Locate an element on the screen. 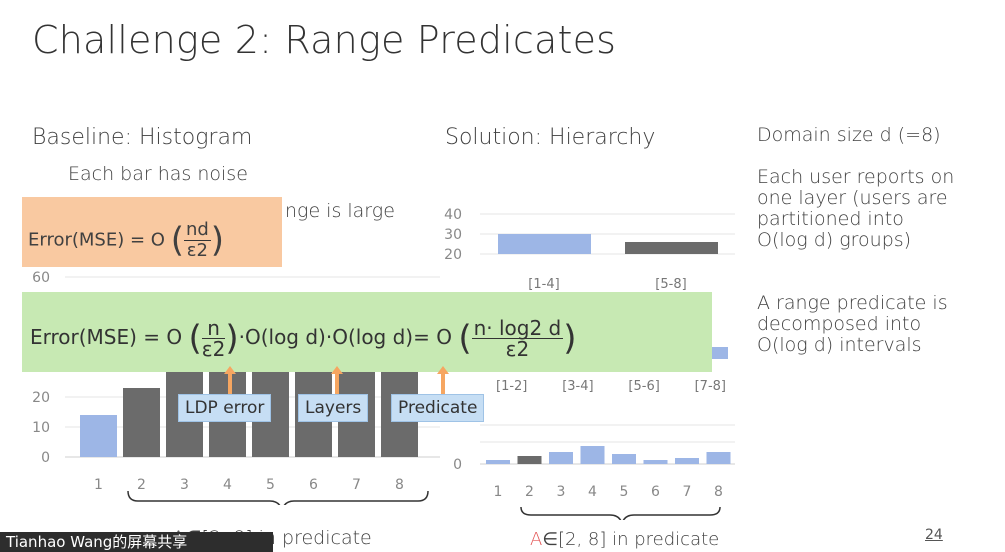 The width and height of the screenshot is (1005, 552). paragraph-line: partitioned into is located at coordinates (830, 219).